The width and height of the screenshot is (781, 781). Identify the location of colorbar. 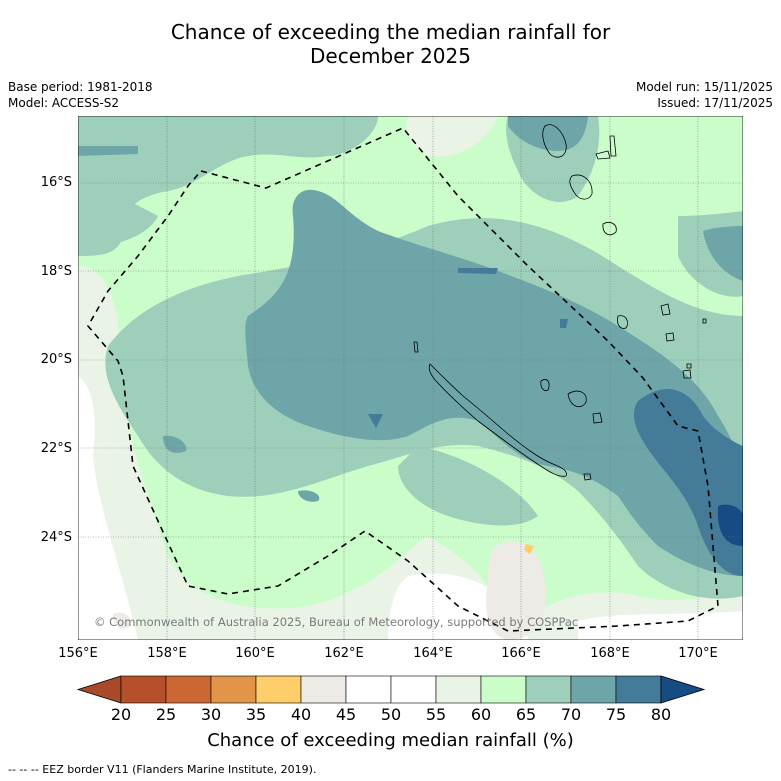
(391, 689).